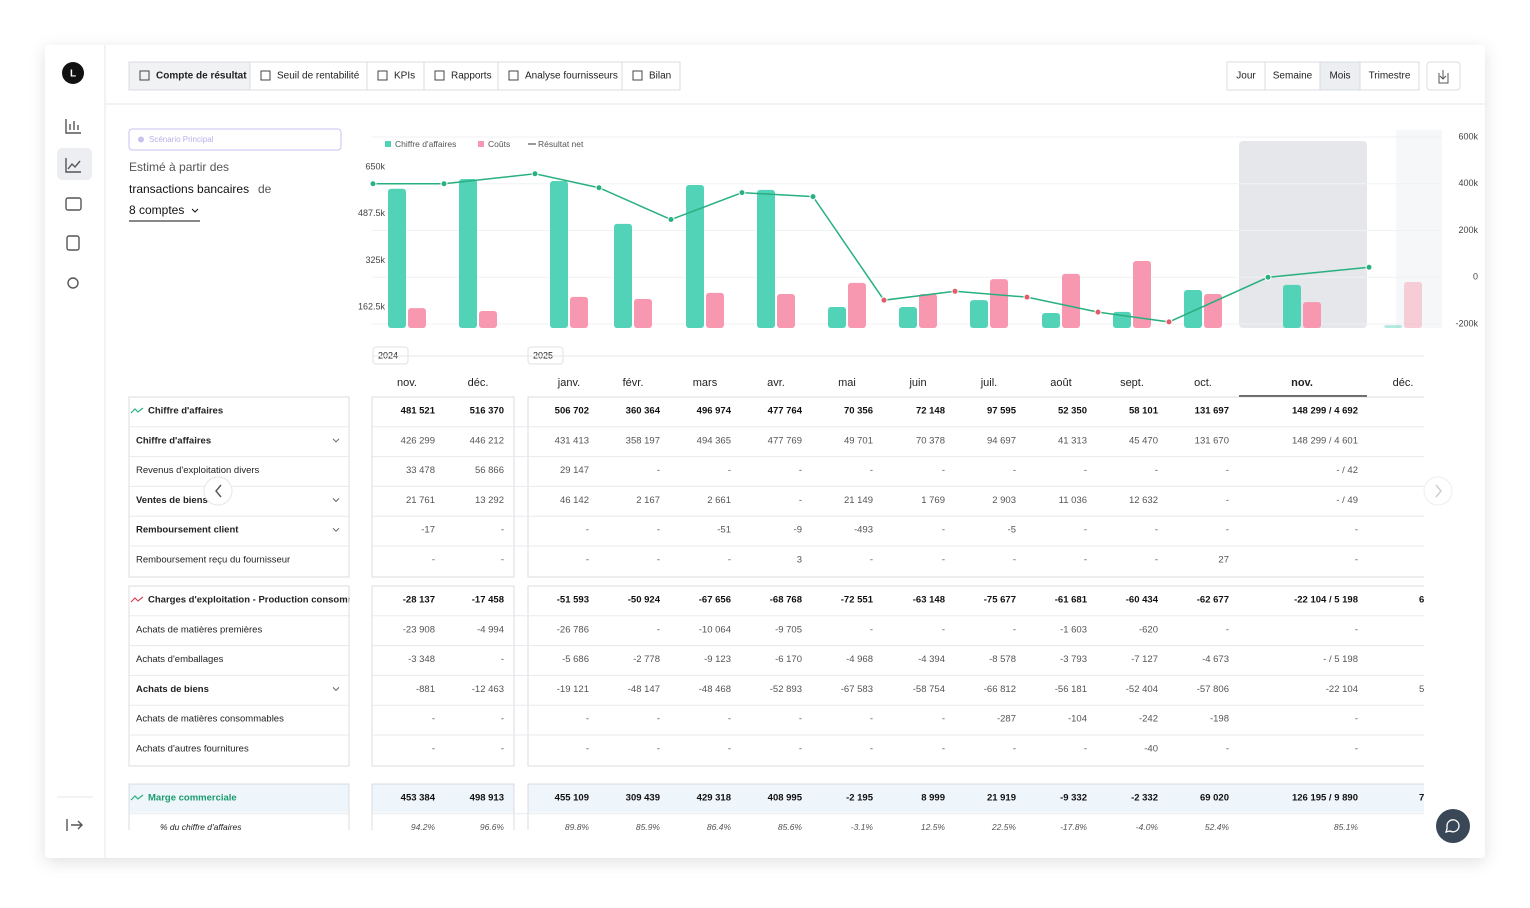 Image resolution: width=1530 pixels, height=908 pixels. What do you see at coordinates (1071, 600) in the screenshot?
I see `cell: -61 681` at bounding box center [1071, 600].